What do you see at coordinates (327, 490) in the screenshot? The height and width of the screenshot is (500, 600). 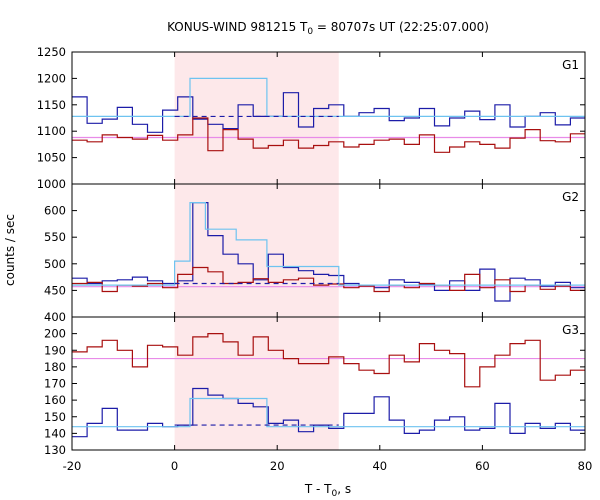 I see `x-axis-label: T - T0, s` at bounding box center [327, 490].